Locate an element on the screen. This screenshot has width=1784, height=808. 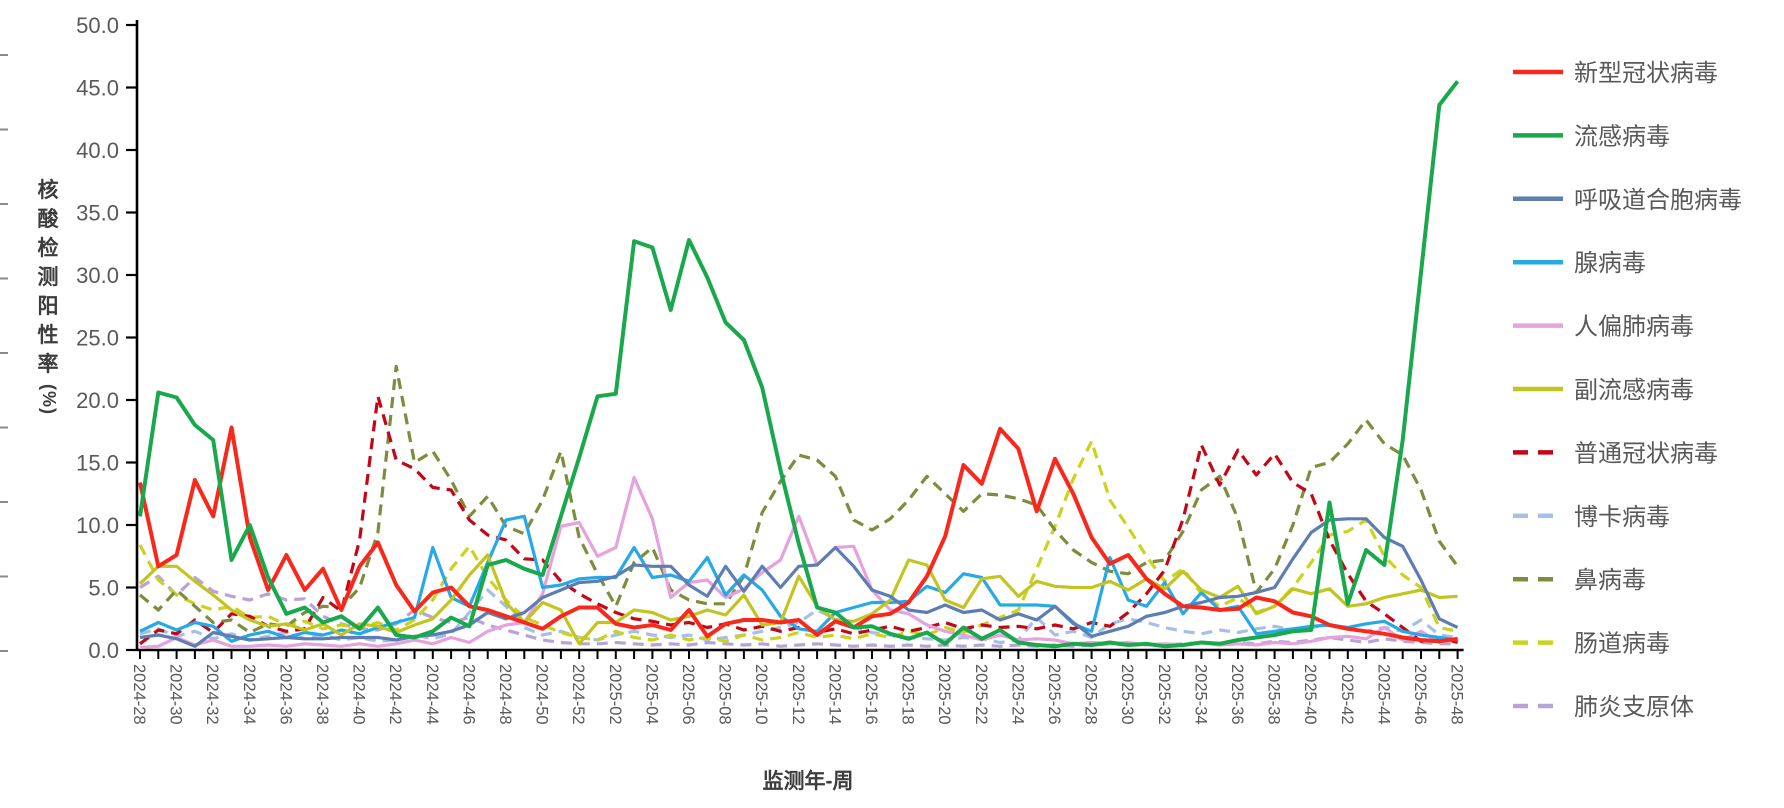
legend-label-adeno: 腺病毒 is located at coordinates (1610, 263).